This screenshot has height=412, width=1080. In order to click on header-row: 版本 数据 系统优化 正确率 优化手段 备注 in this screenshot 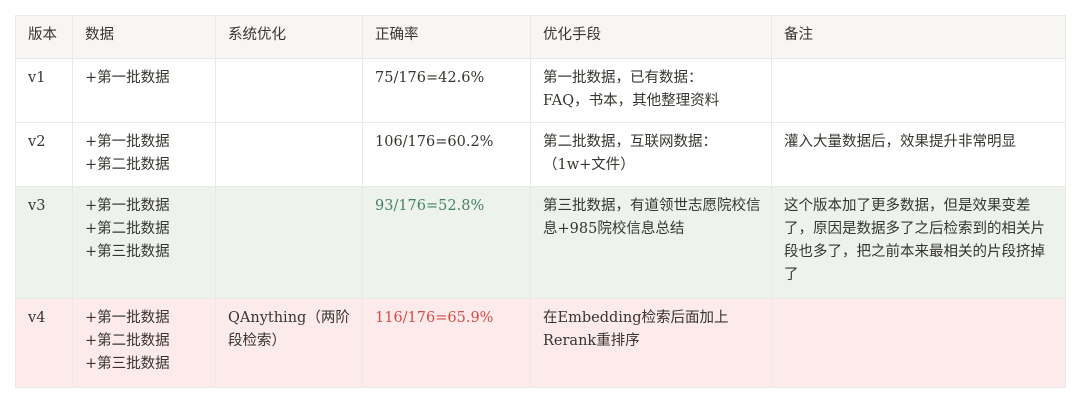, I will do `click(540, 37)`.